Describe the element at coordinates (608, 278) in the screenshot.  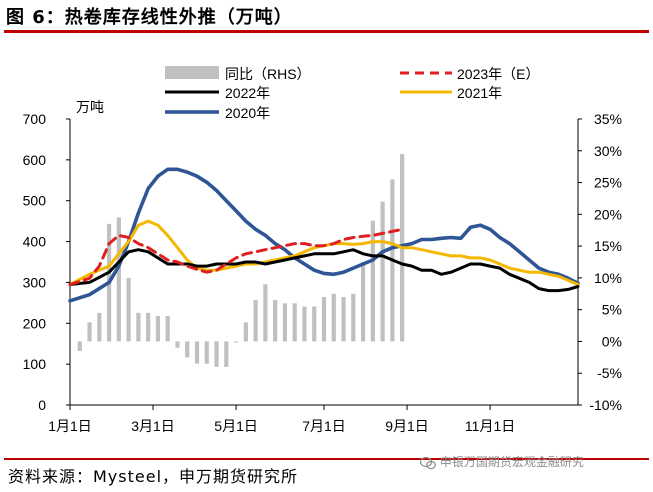
I see `y2-tick-label: 10%` at that location.